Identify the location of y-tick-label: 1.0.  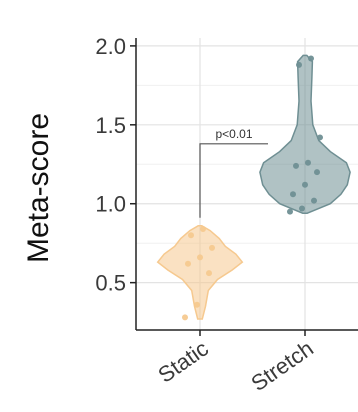
(110, 204).